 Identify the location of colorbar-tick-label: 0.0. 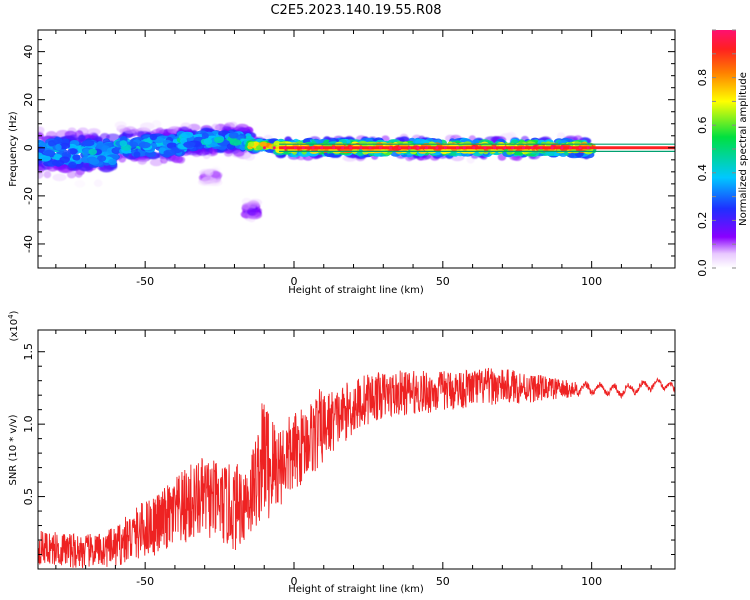
(702, 268).